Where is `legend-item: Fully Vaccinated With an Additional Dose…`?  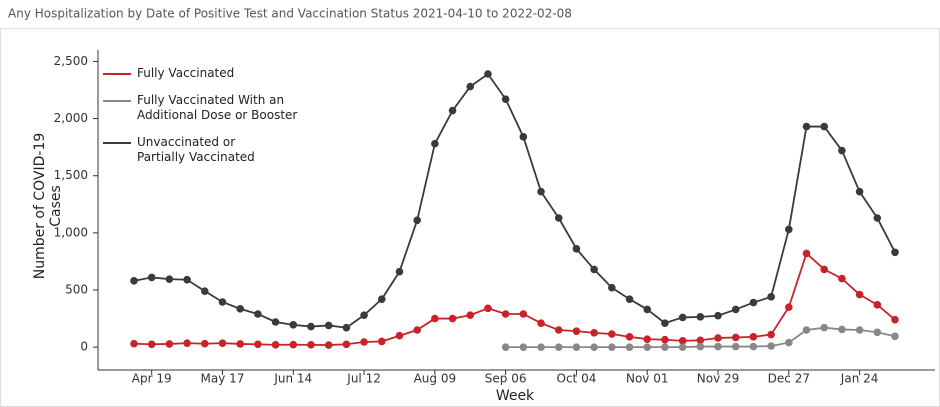 legend-item: Fully Vaccinated With an Additional Dose… is located at coordinates (205, 108).